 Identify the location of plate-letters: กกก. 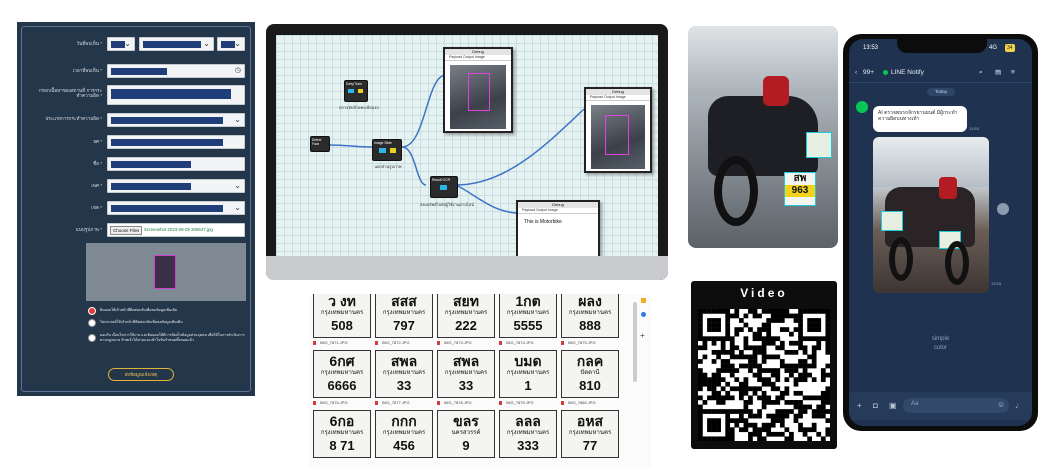
(404, 421).